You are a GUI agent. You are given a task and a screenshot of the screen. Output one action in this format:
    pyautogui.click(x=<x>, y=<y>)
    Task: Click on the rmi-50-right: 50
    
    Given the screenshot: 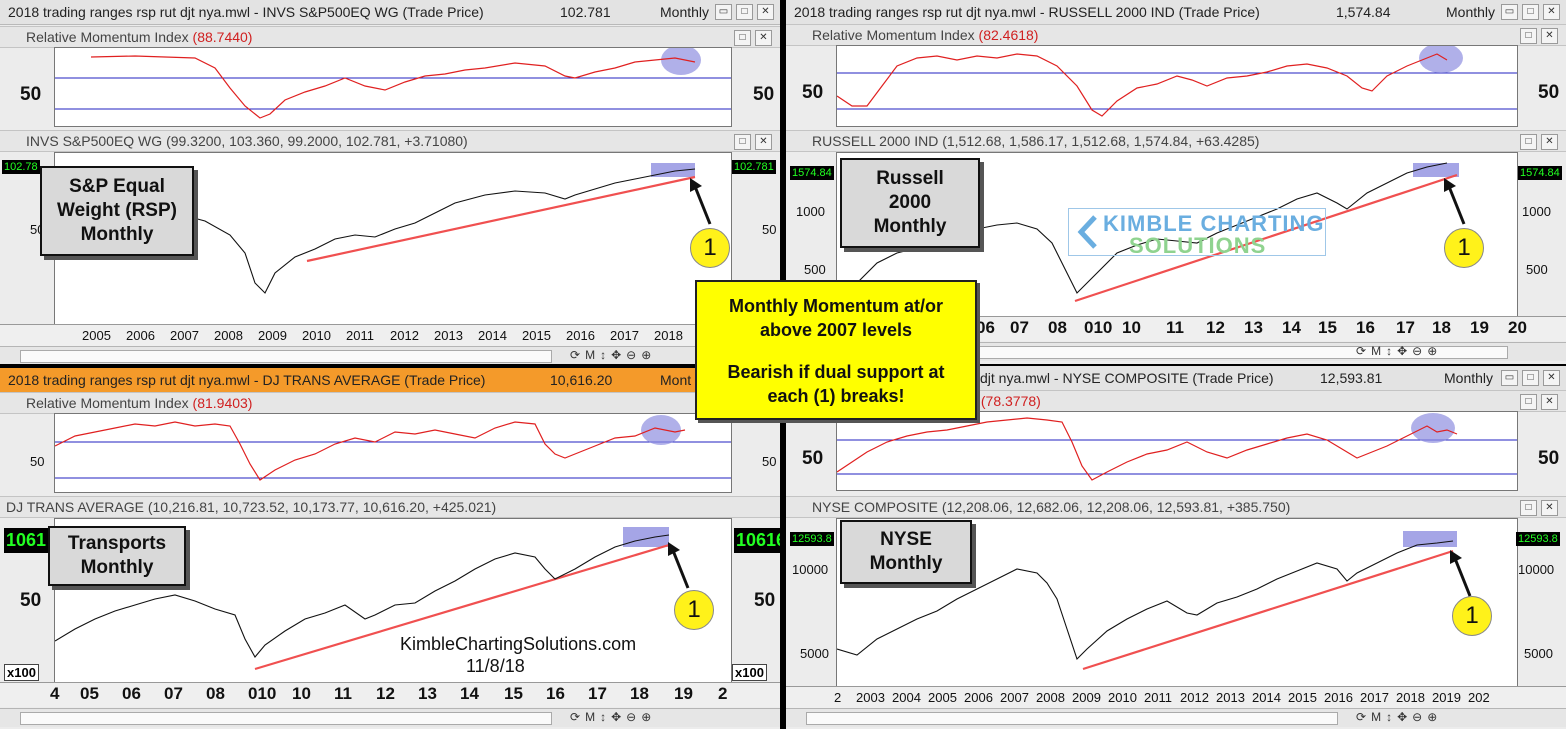 What is the action you would take?
    pyautogui.click(x=1549, y=458)
    